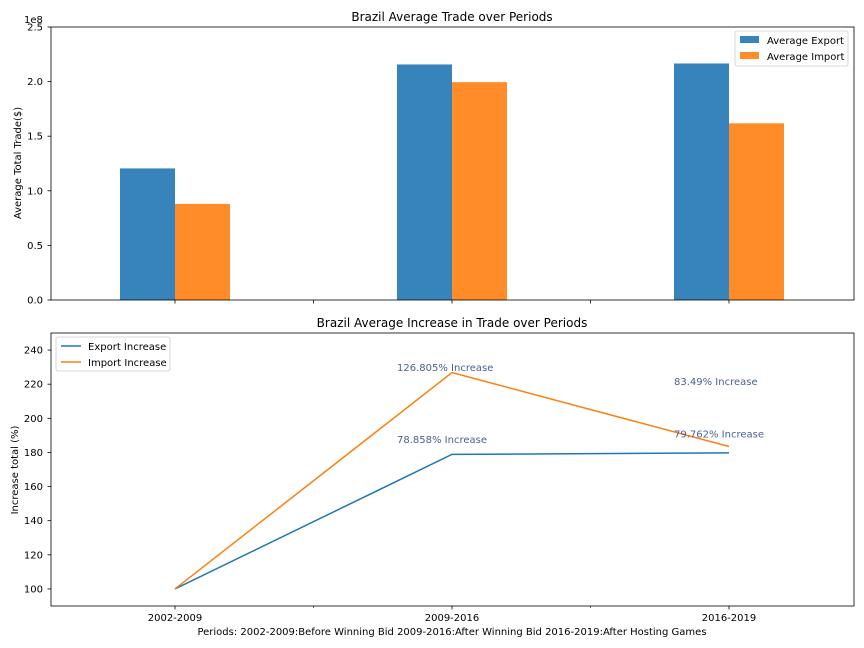 This screenshot has height=648, width=864. What do you see at coordinates (729, 618) in the screenshot?
I see `x-tick-label: 2016-2019` at bounding box center [729, 618].